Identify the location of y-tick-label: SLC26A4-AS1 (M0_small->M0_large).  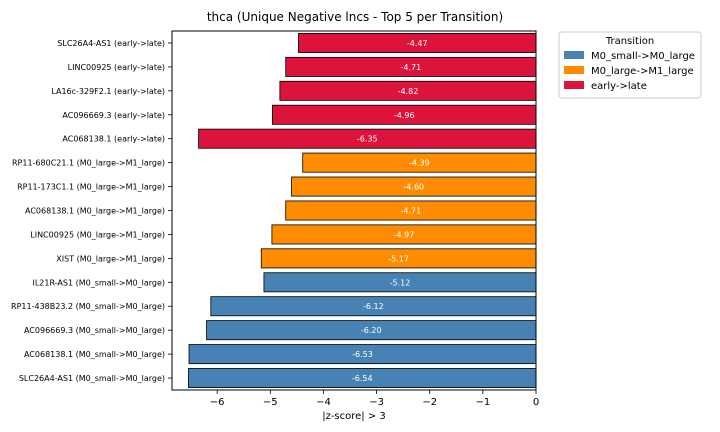
(92, 378).